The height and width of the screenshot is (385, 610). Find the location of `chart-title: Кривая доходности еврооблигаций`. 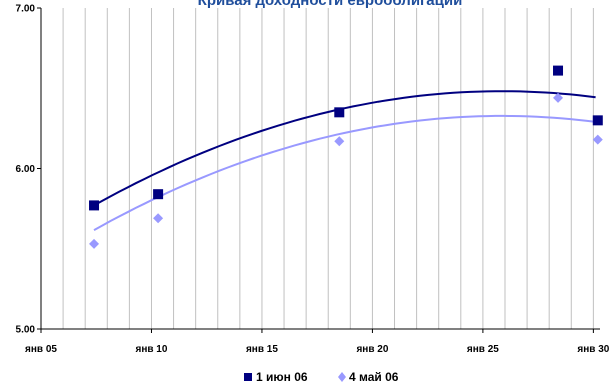

chart-title: Кривая доходности еврооблигаций is located at coordinates (330, 4).